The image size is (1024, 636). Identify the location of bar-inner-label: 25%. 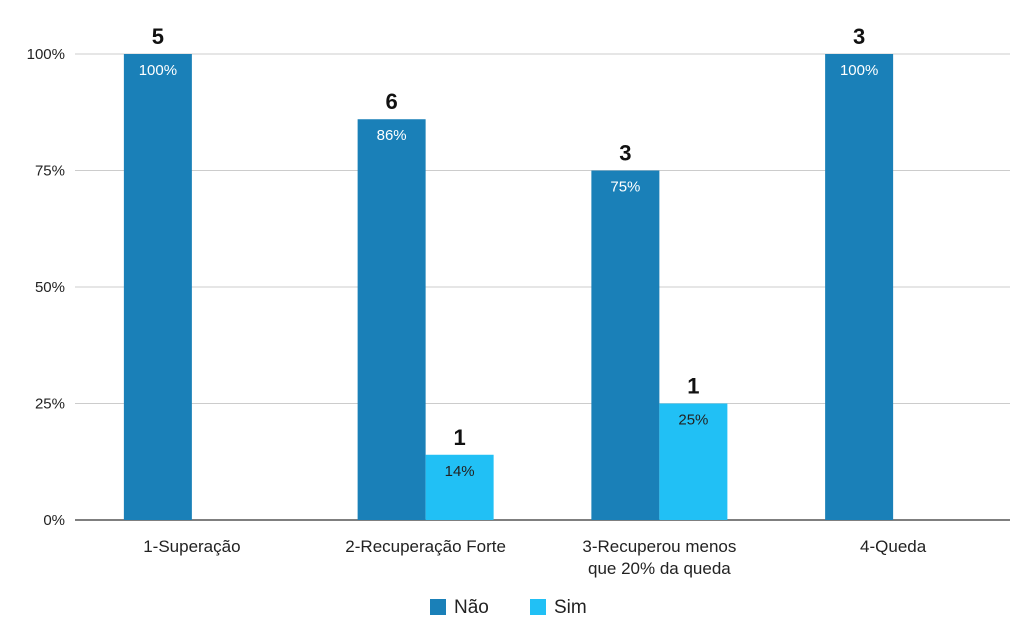
(693, 420).